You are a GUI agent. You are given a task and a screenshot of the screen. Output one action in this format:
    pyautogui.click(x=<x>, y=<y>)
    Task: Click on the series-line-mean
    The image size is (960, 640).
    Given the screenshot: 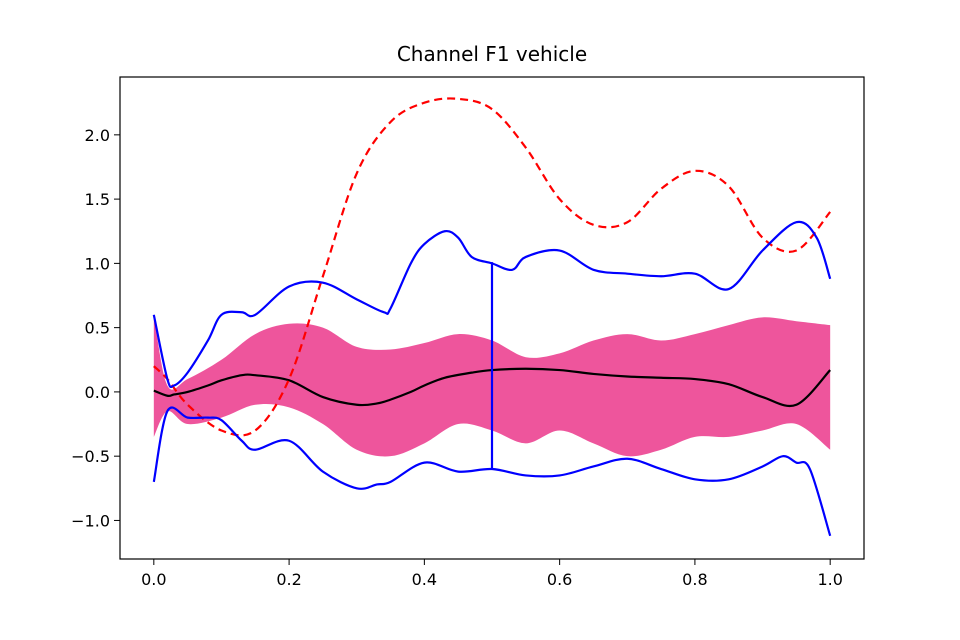 What is the action you would take?
    pyautogui.click(x=492, y=387)
    